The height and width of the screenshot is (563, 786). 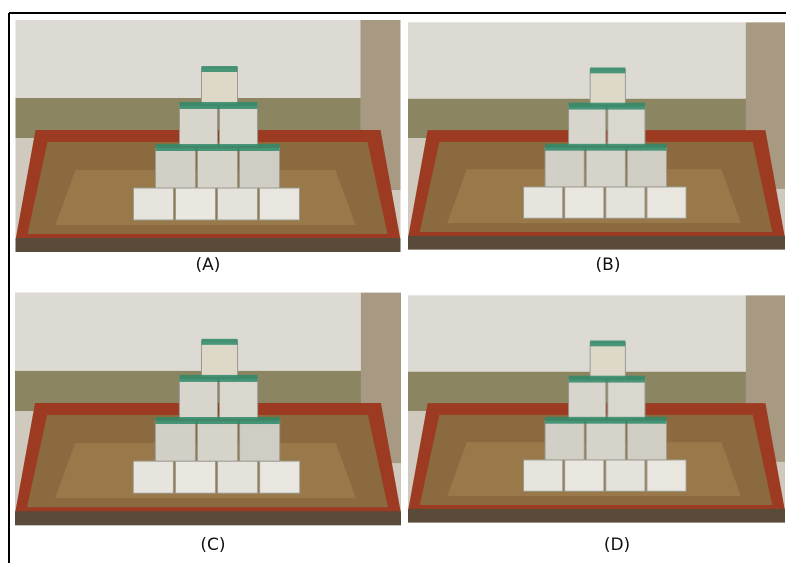 What do you see at coordinates (608, 265) in the screenshot?
I see `panel-label: (B)` at bounding box center [608, 265].